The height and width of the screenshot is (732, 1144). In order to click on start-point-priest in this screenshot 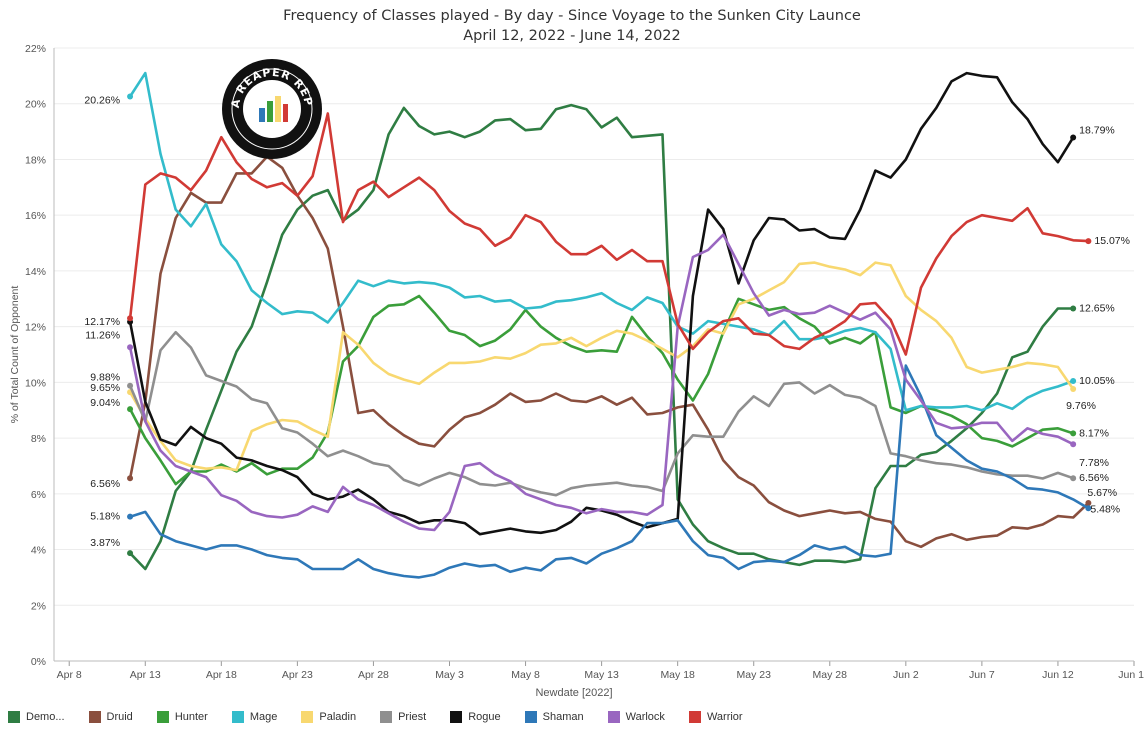, I will do `click(130, 385)`.